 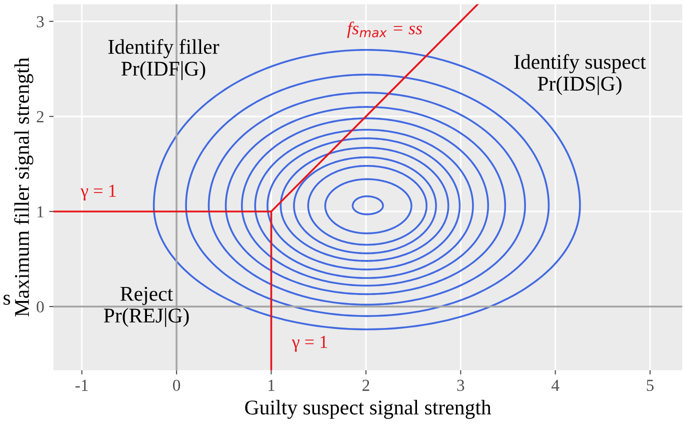 What do you see at coordinates (146, 306) in the screenshot?
I see `annotation: Reject Pr(REJ|G)` at bounding box center [146, 306].